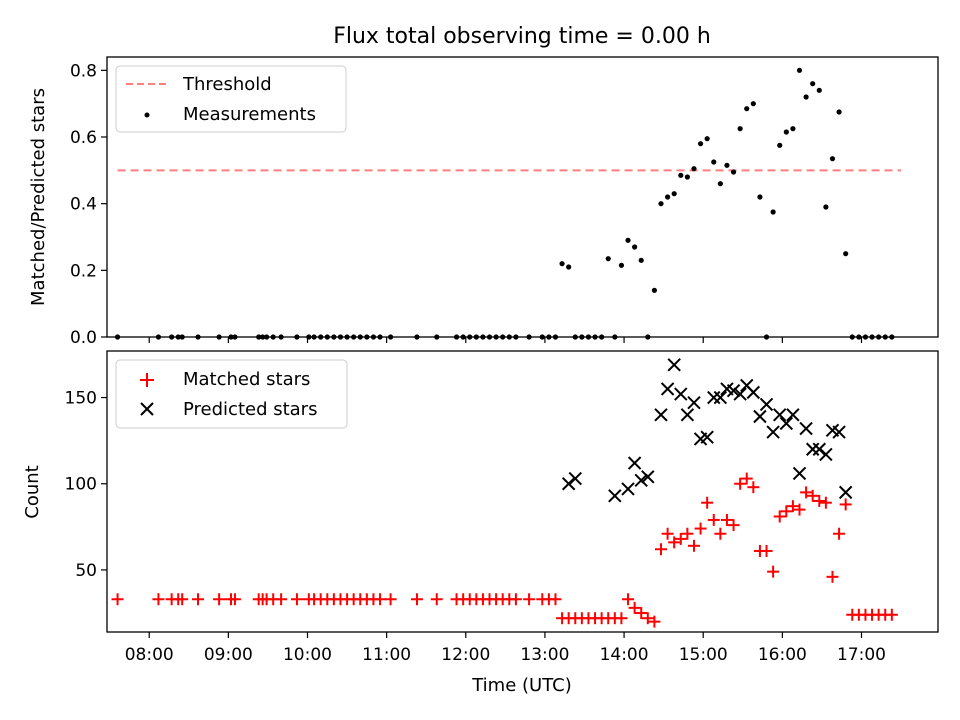 The height and width of the screenshot is (720, 960). What do you see at coordinates (83, 205) in the screenshot?
I see `top-y-tick-label: 0.4` at bounding box center [83, 205].